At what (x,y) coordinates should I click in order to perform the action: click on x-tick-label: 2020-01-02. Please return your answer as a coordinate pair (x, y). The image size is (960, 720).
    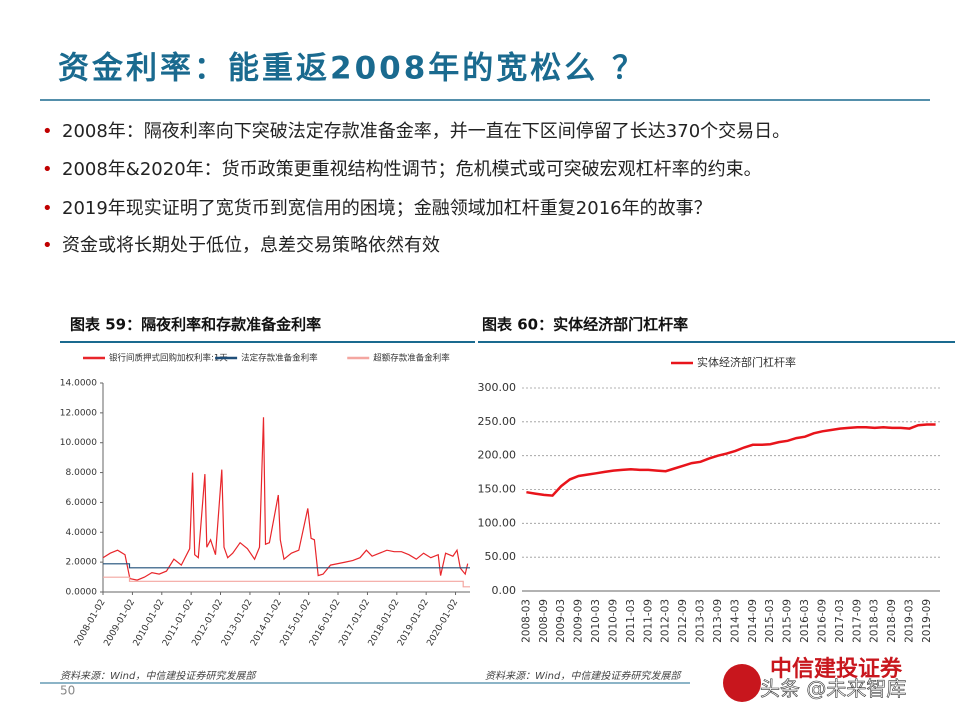
    Looking at the image, I should click on (442, 623).